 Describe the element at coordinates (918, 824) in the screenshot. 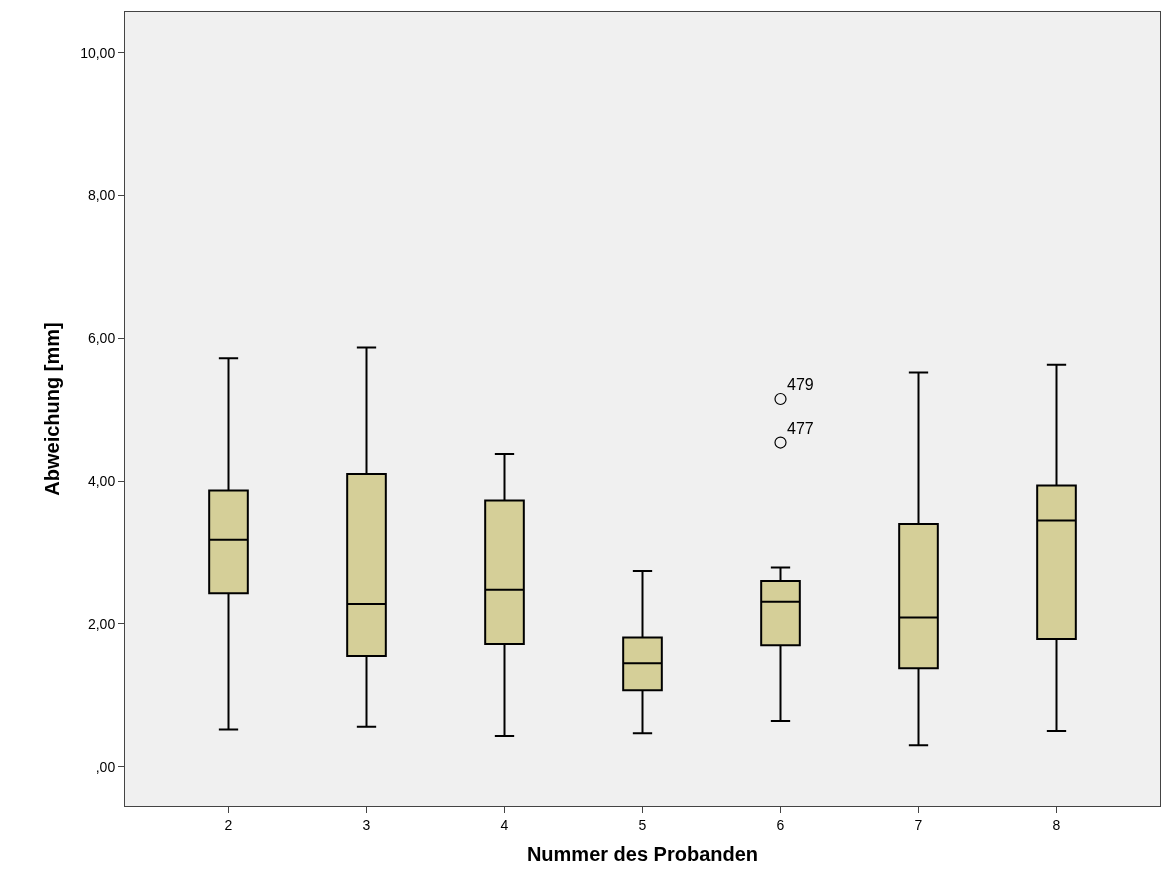

I see `x-tick-label: 7` at that location.